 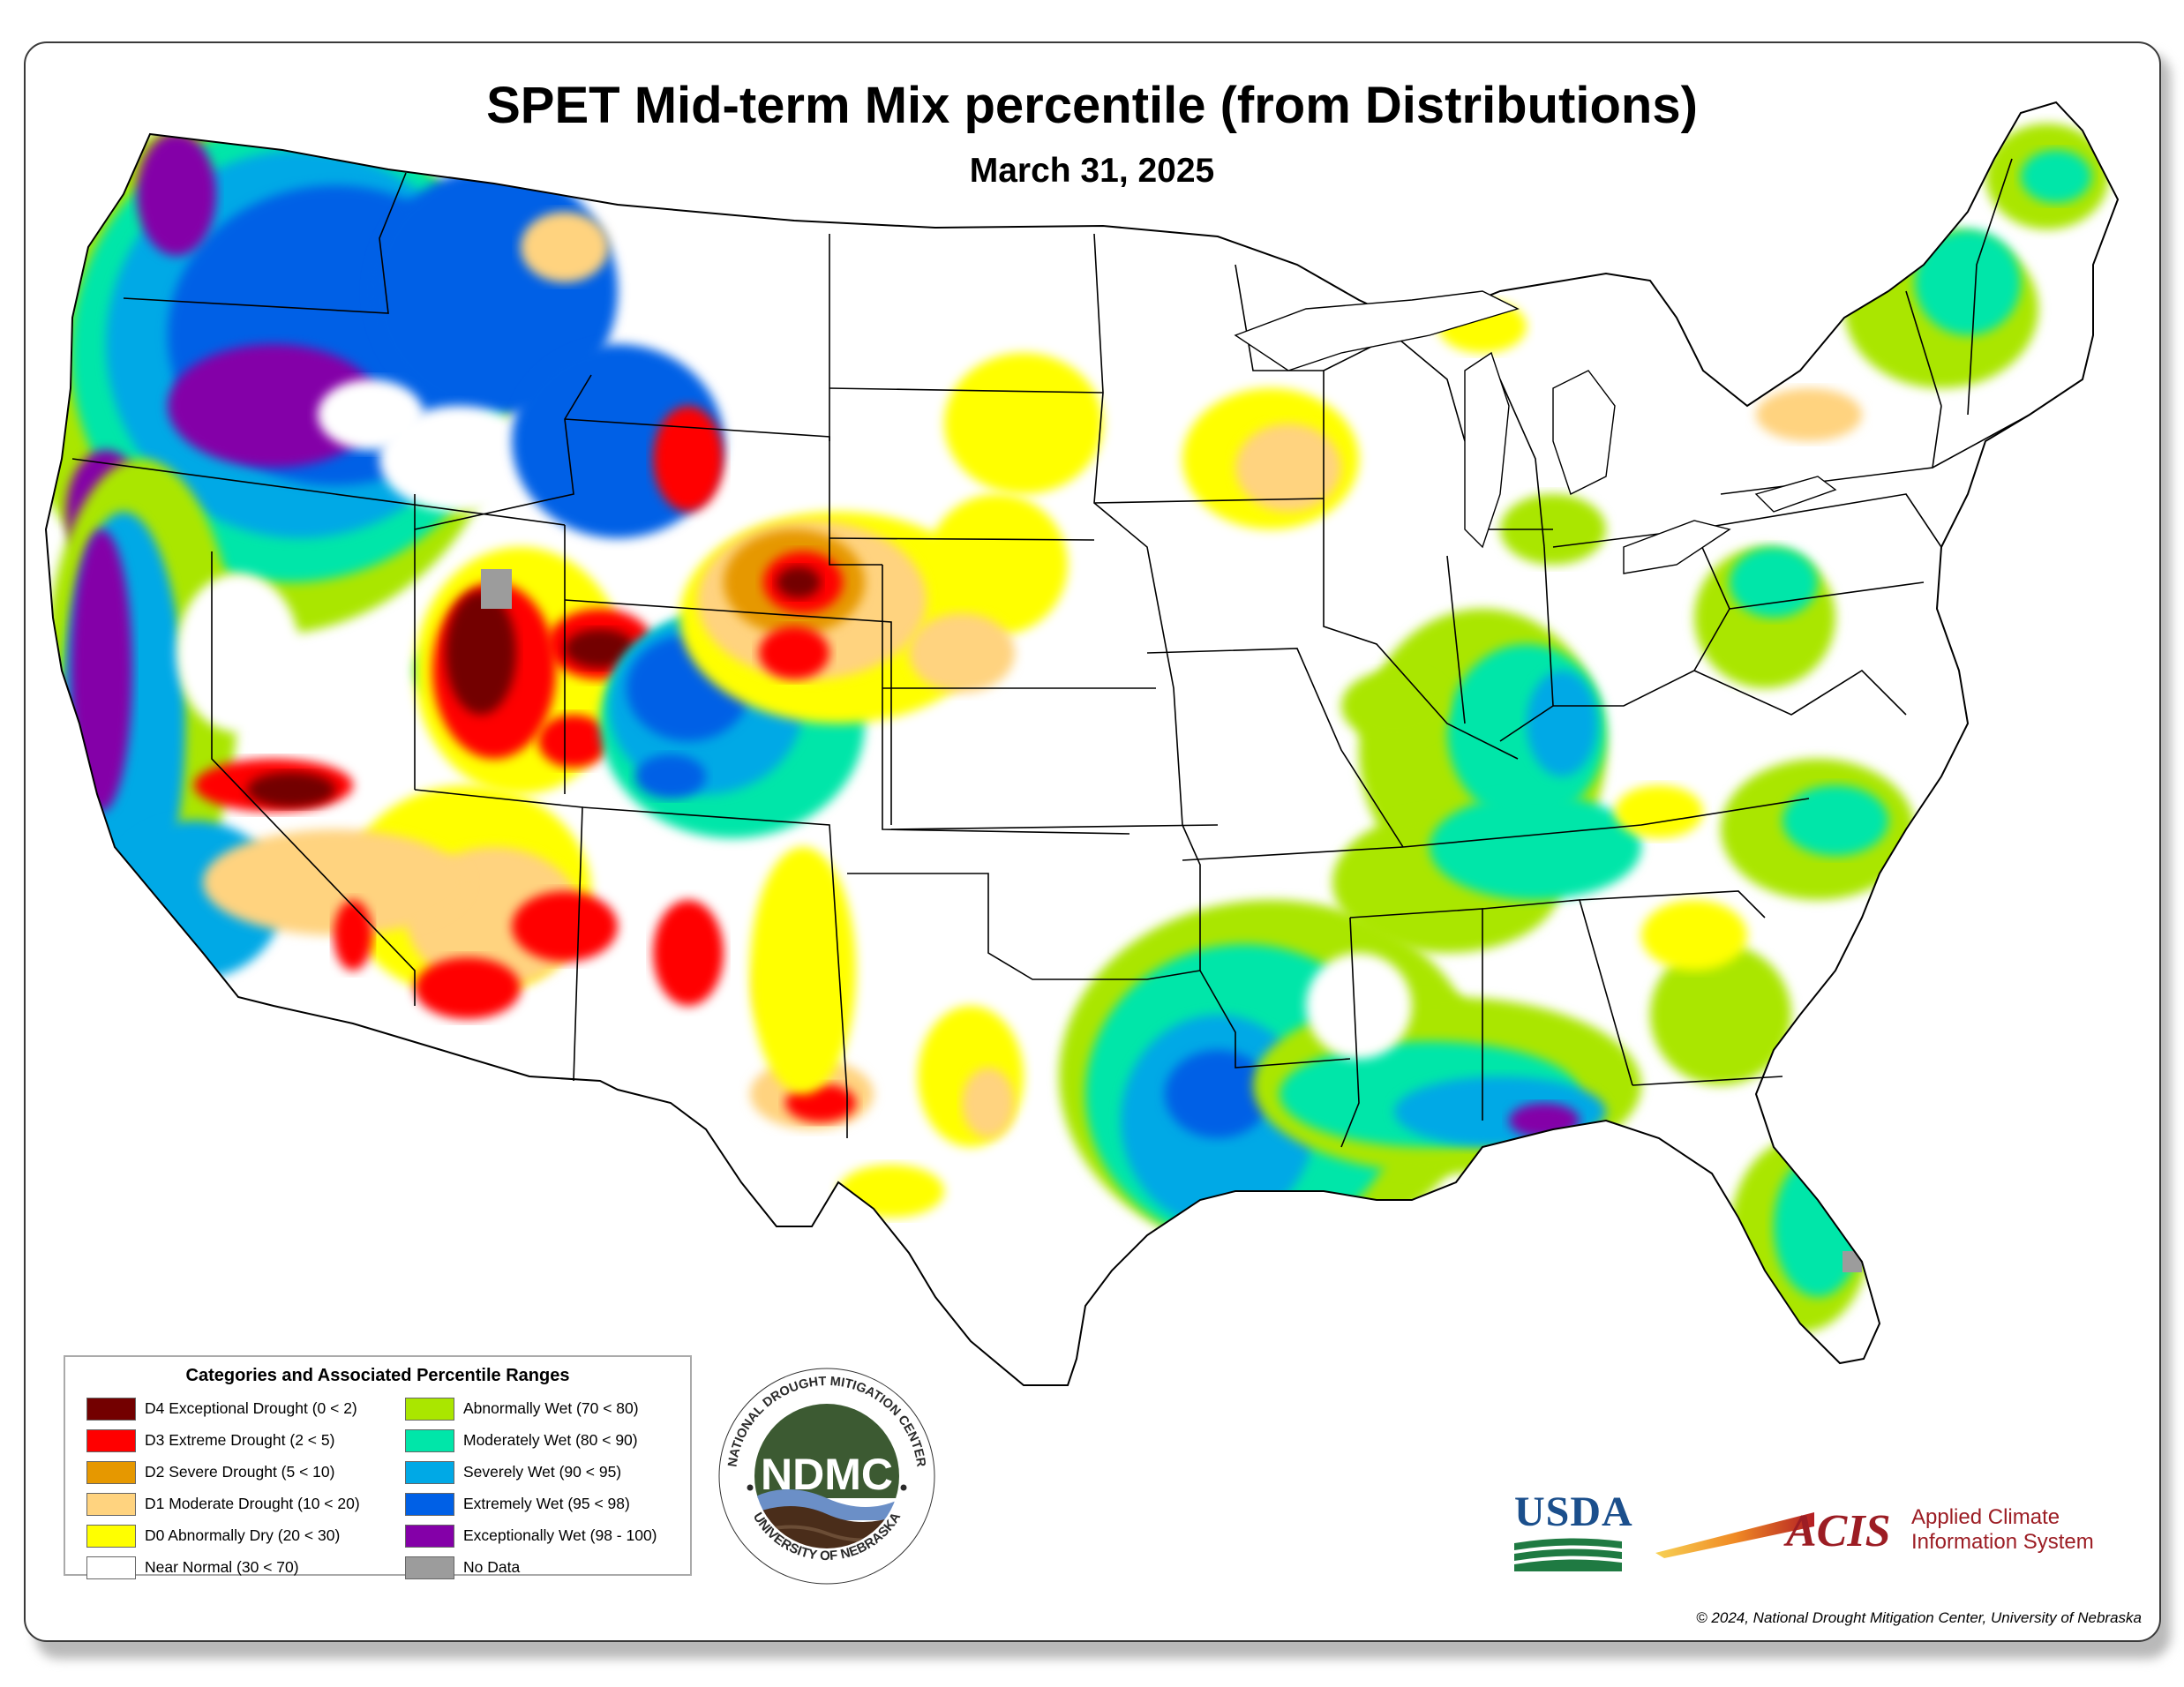 What do you see at coordinates (251, 1408) in the screenshot?
I see `legend-label: D4 Exceptional Drought (0 < 2)` at bounding box center [251, 1408].